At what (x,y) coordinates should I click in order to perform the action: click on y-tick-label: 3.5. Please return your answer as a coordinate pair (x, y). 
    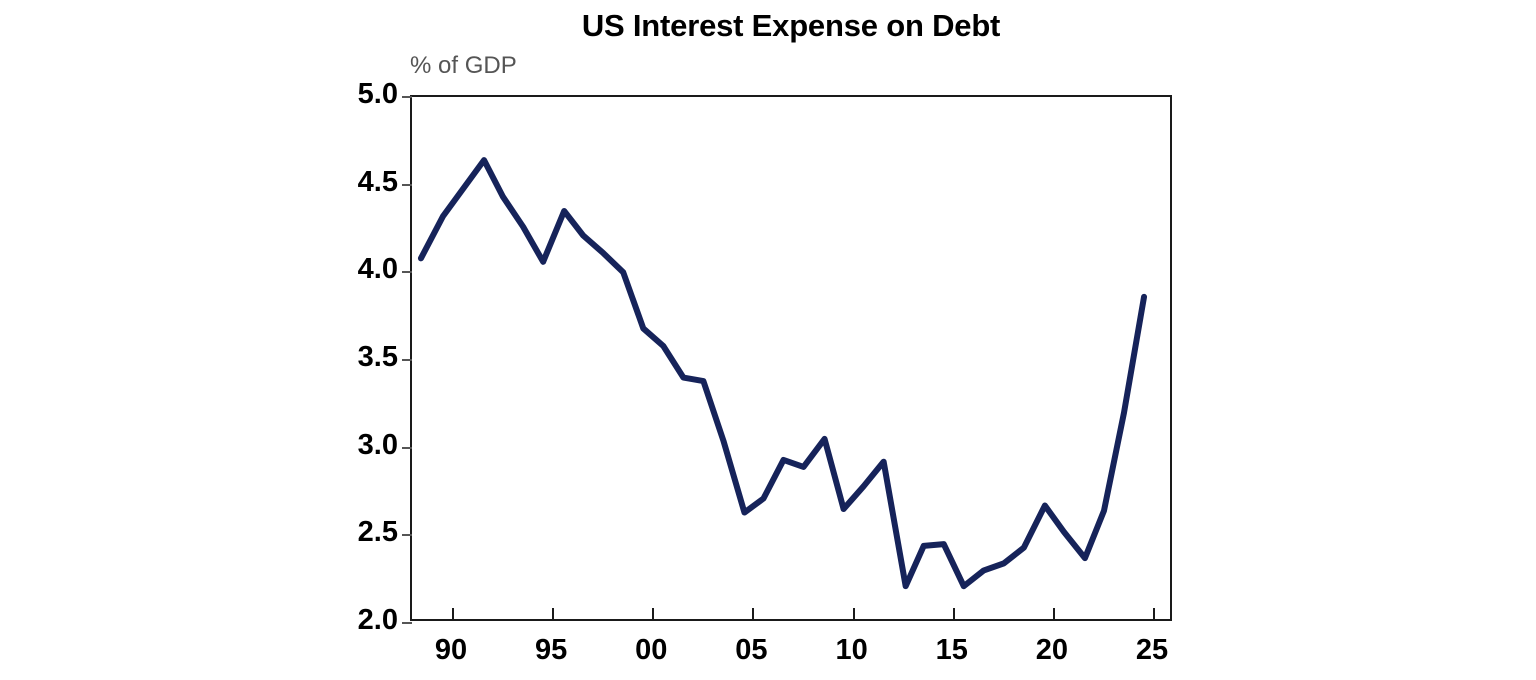
    Looking at the image, I should click on (377, 357).